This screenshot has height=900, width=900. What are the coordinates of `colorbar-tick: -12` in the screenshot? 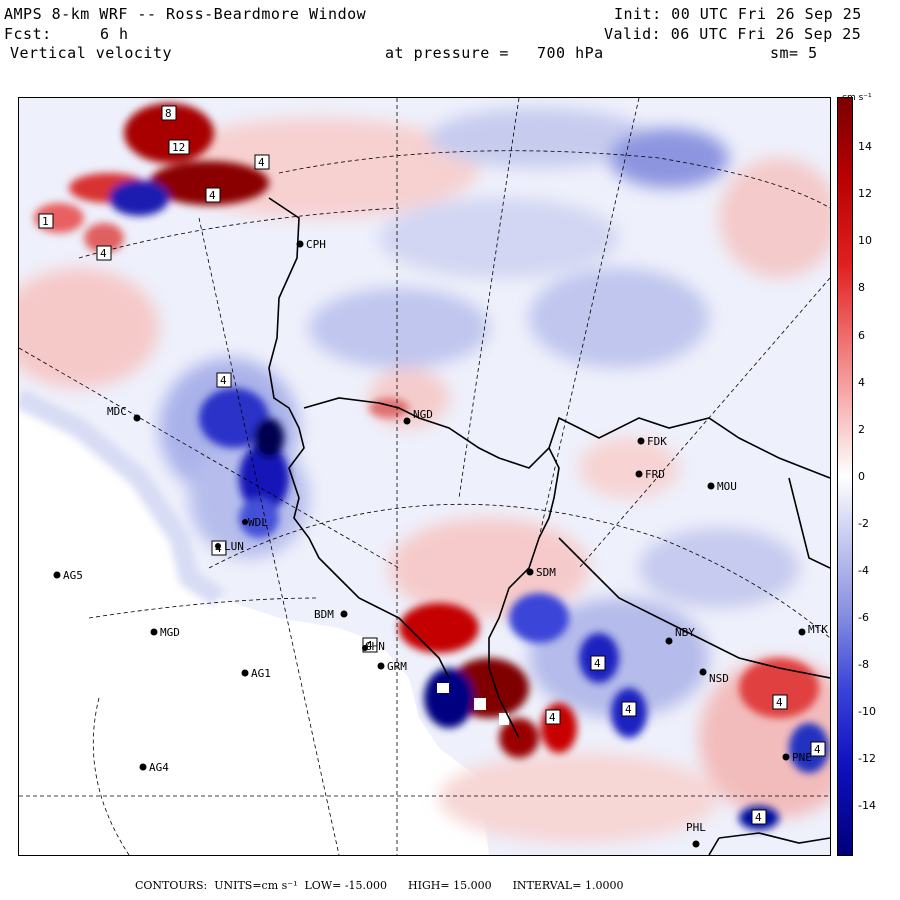 It's located at (867, 758).